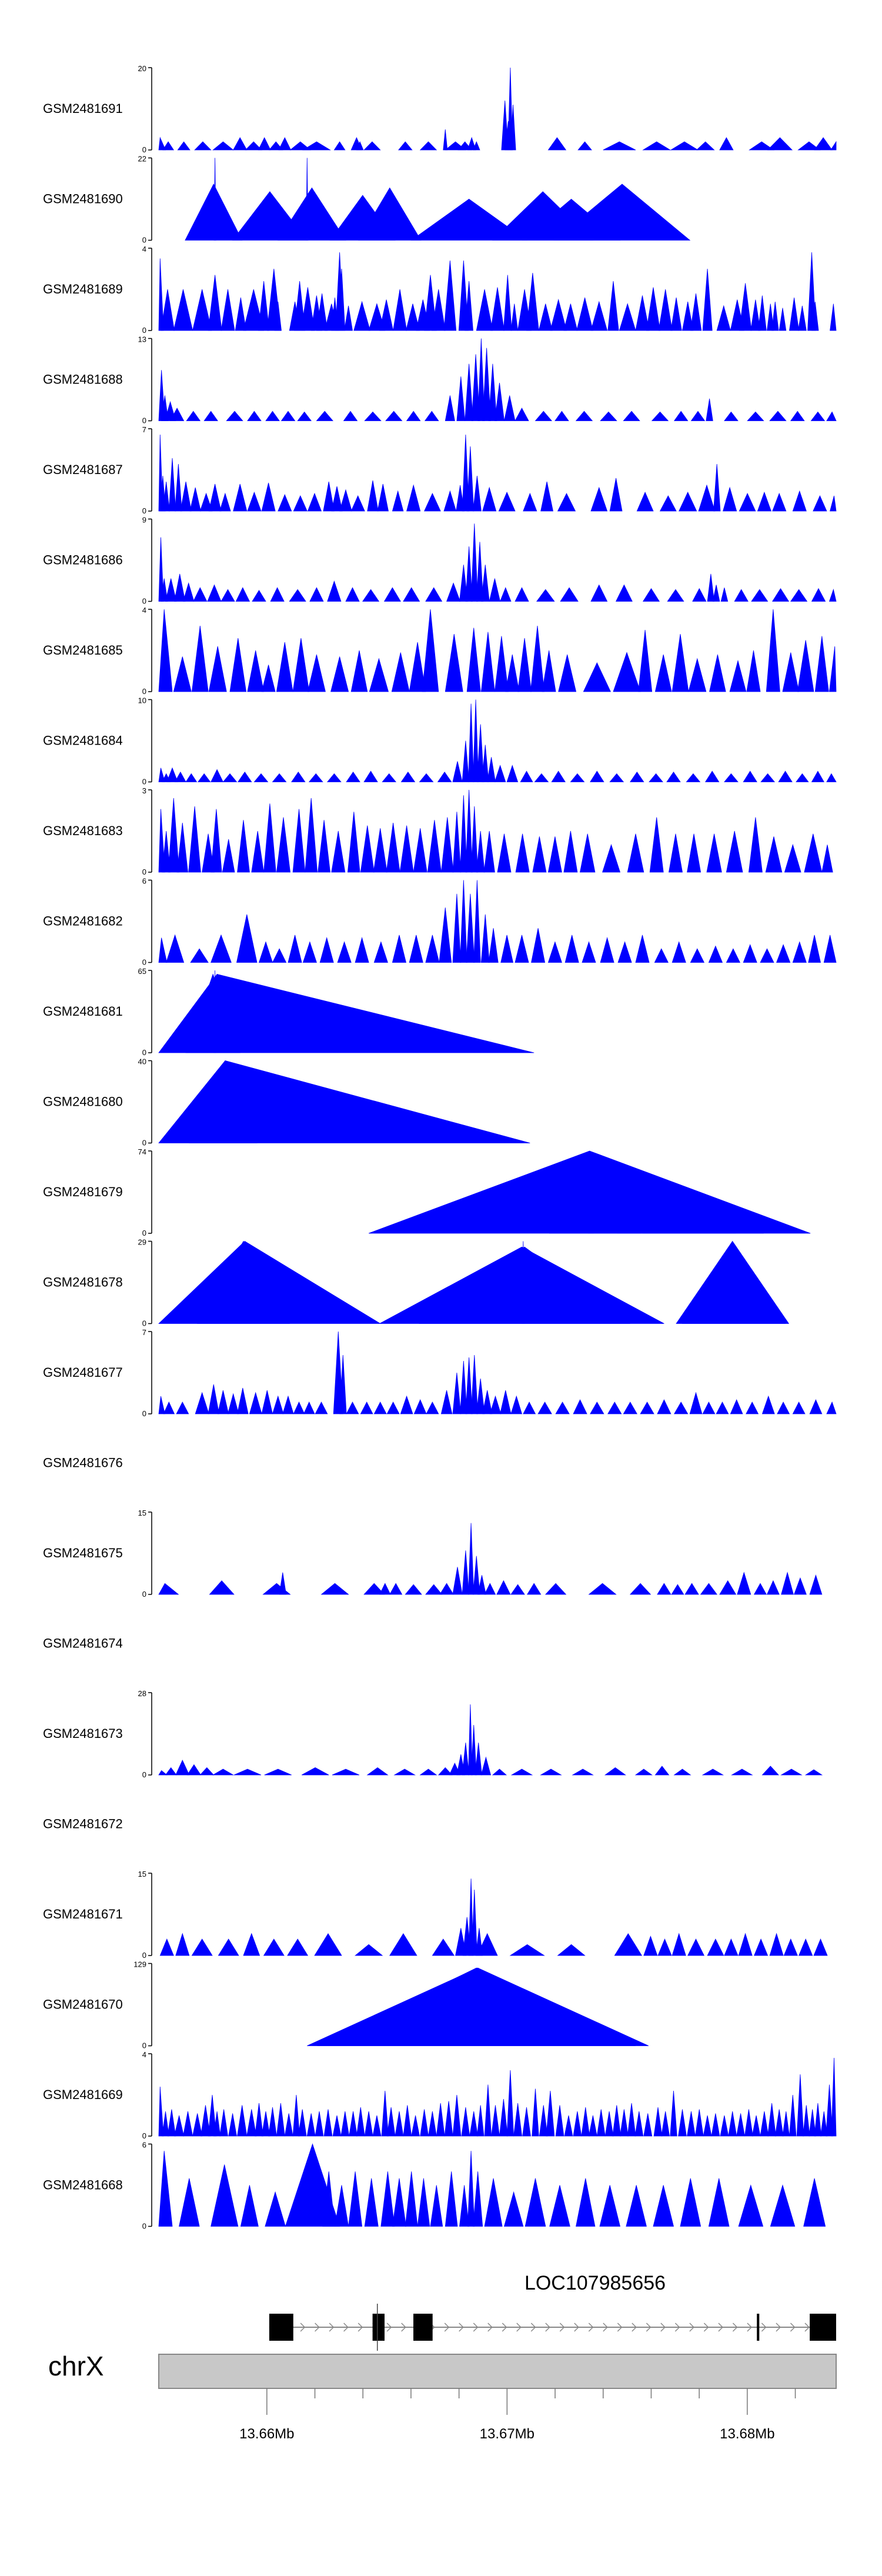 This screenshot has height=2576, width=882. I want to click on track-label: GSM2481671, so click(83, 1914).